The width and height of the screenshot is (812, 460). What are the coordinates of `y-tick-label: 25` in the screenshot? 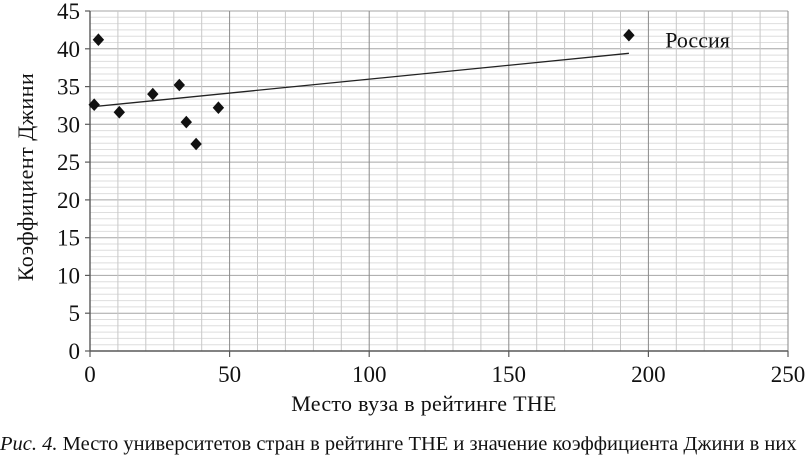 It's located at (68, 162).